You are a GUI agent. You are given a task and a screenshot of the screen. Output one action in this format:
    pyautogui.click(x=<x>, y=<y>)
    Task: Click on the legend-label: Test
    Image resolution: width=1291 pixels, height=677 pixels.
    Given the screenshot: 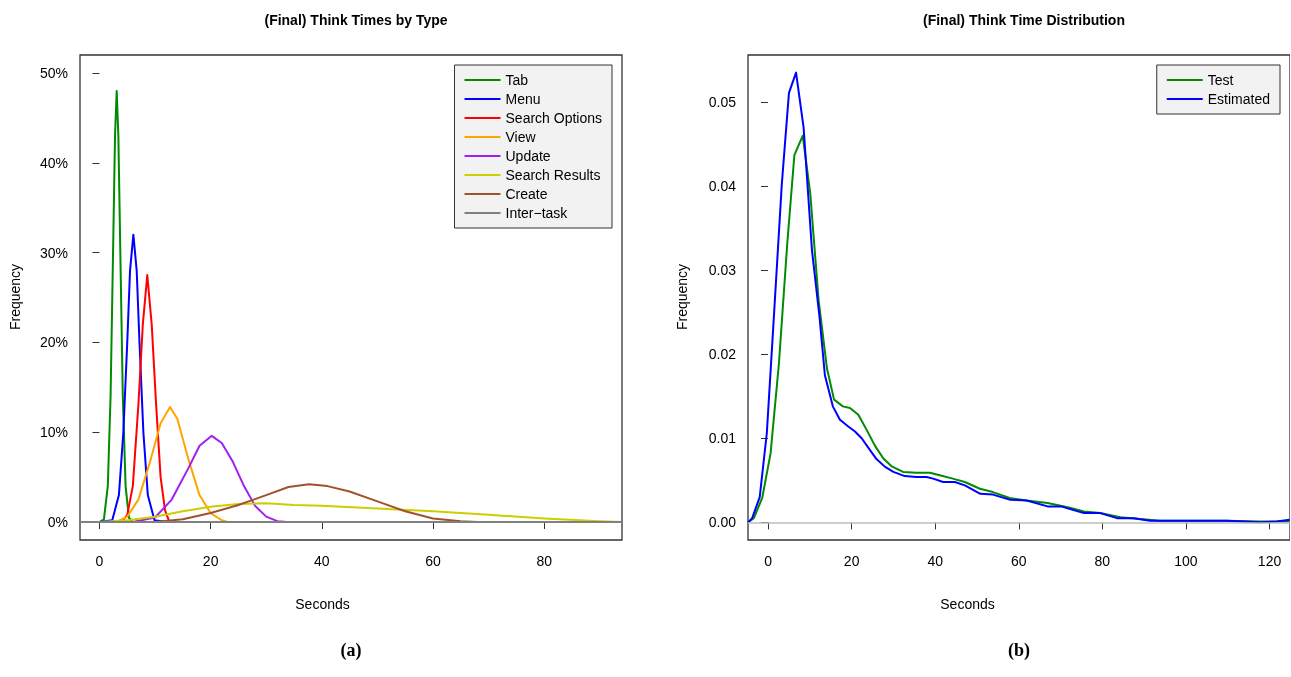 What is the action you would take?
    pyautogui.click(x=1220, y=80)
    